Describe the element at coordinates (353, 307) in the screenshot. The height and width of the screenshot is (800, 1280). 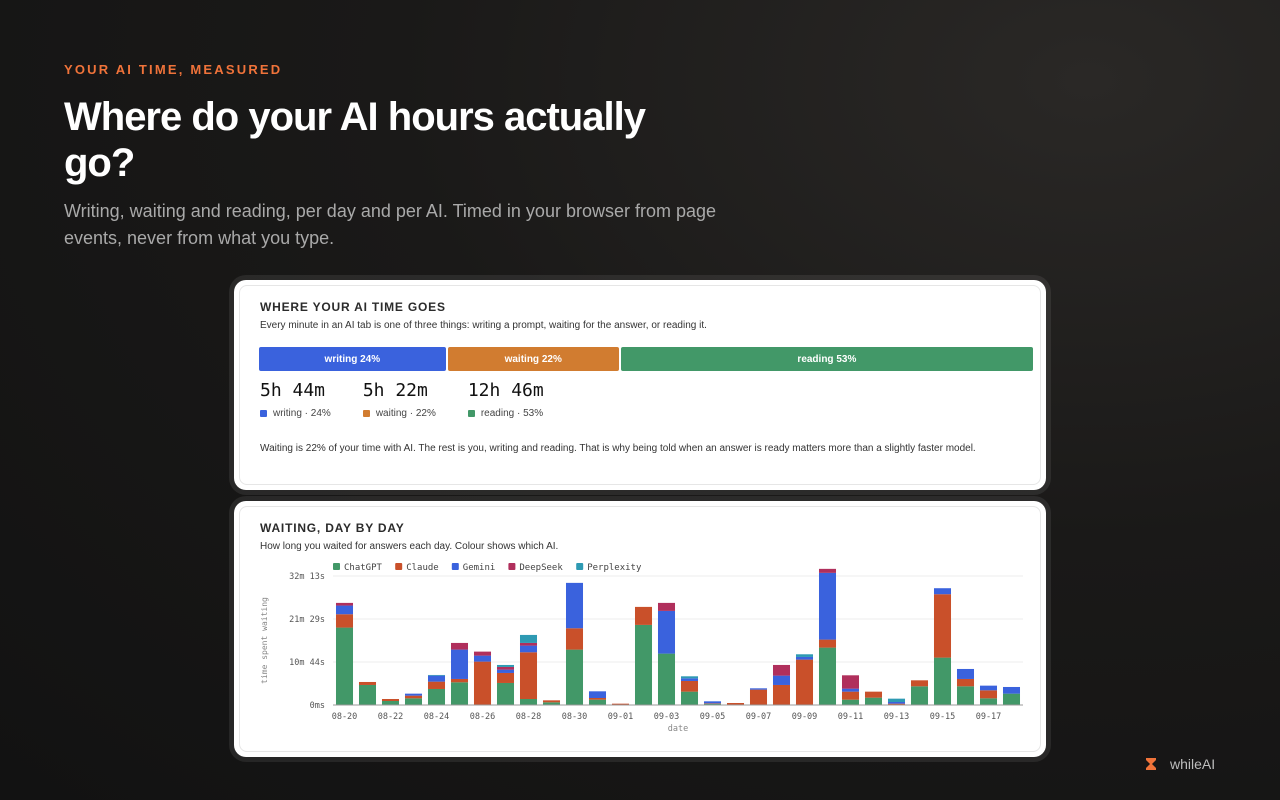
I see `breakdown-title: WHERE YOUR AI TIME GOES` at that location.